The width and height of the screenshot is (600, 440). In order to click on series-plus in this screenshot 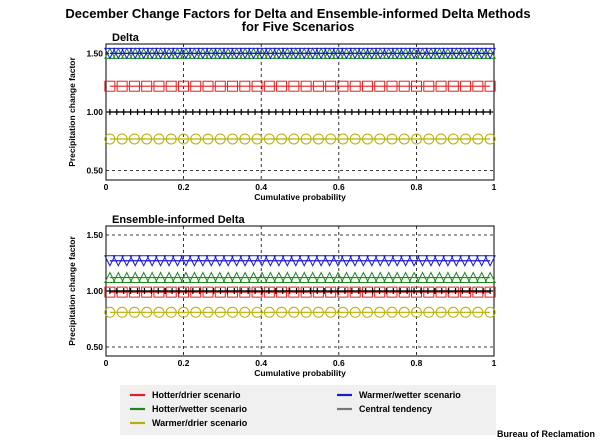, I will do `click(300, 112)`.